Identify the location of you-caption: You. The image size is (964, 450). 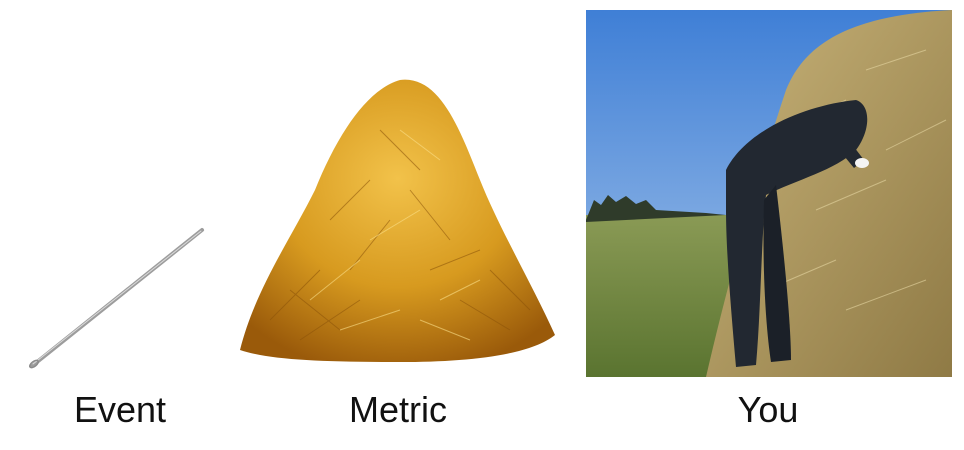
(768, 409).